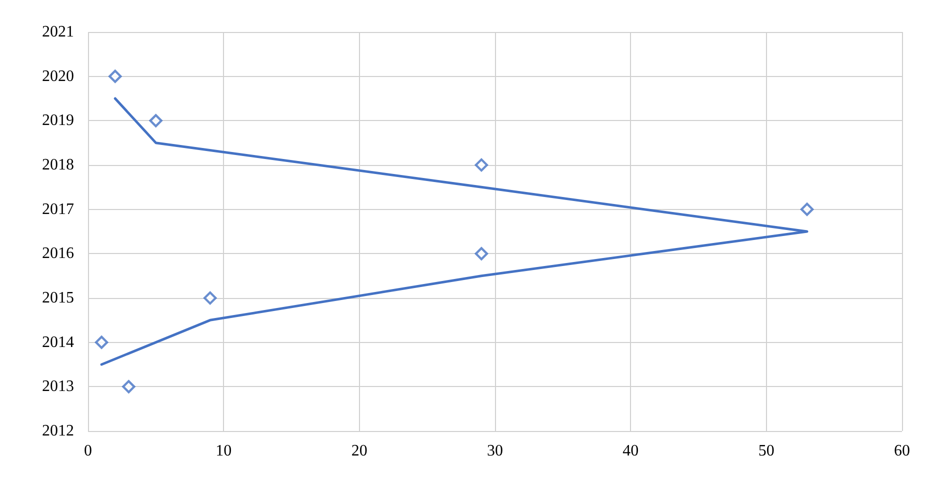 The height and width of the screenshot is (483, 926). What do you see at coordinates (58, 342) in the screenshot?
I see `y-tick-label: 2014` at bounding box center [58, 342].